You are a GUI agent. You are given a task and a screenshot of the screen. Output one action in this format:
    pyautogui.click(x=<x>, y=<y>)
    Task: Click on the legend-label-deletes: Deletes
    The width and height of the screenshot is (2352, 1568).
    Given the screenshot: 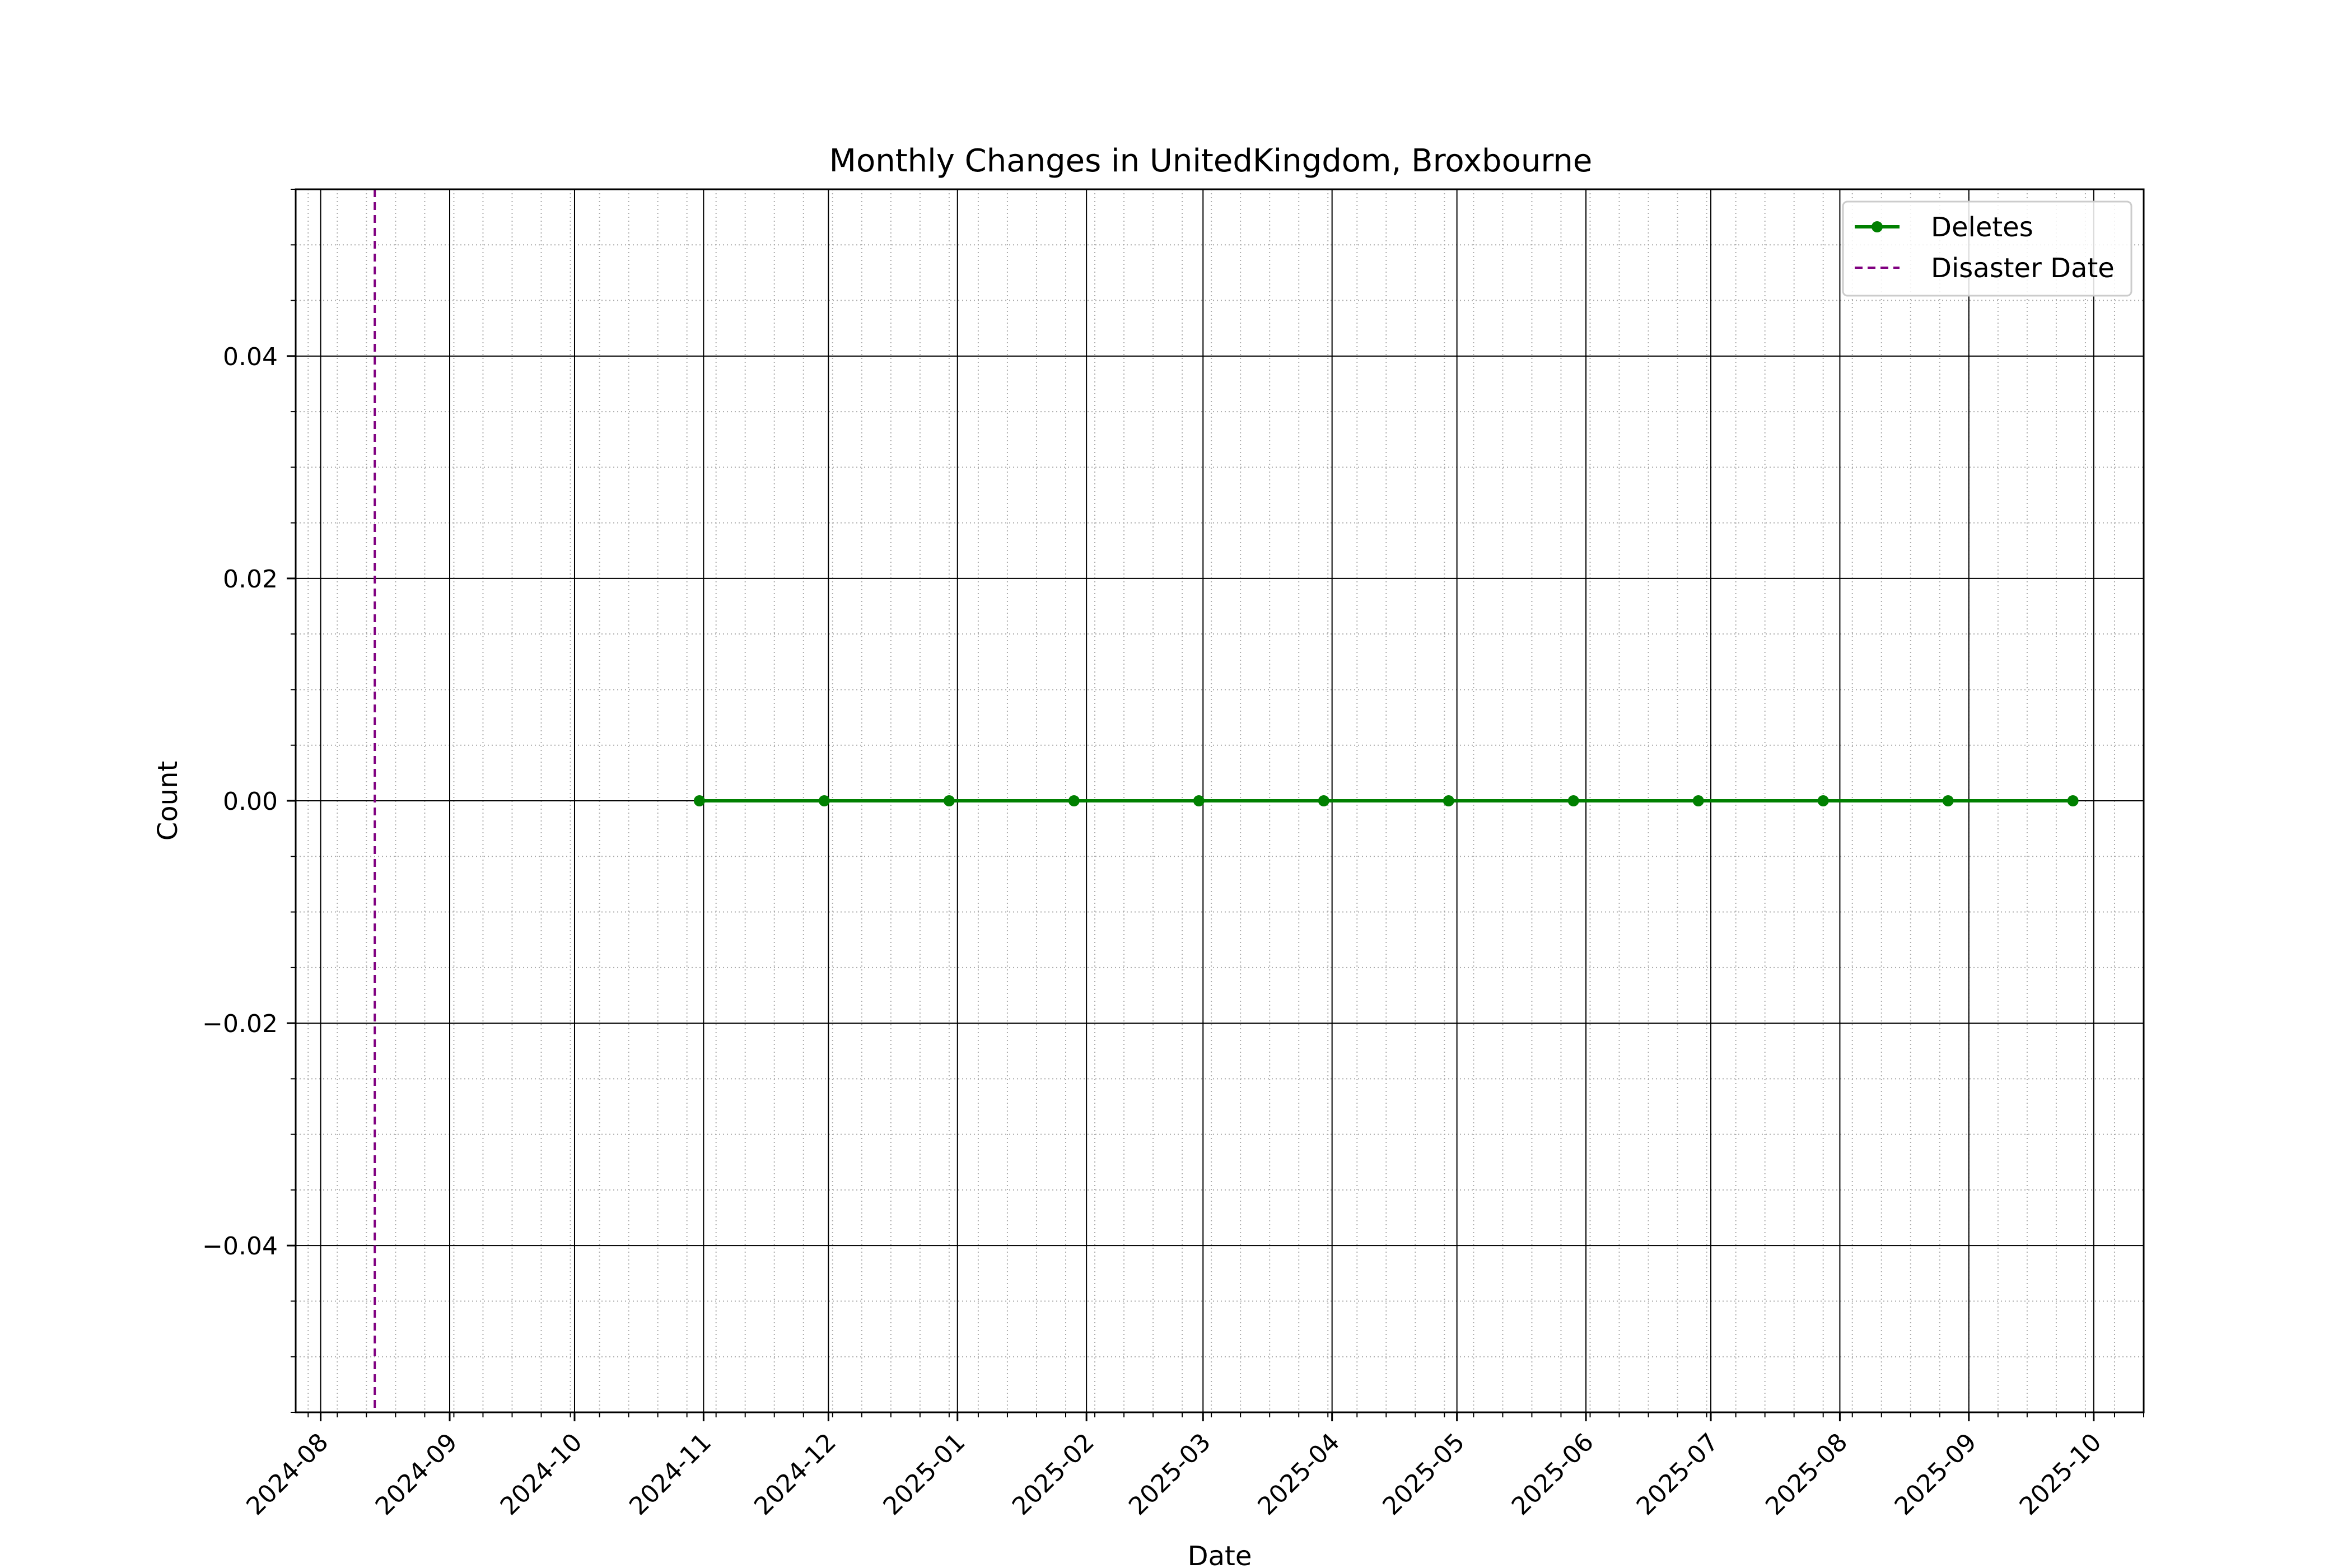 What is the action you would take?
    pyautogui.click(x=1982, y=228)
    